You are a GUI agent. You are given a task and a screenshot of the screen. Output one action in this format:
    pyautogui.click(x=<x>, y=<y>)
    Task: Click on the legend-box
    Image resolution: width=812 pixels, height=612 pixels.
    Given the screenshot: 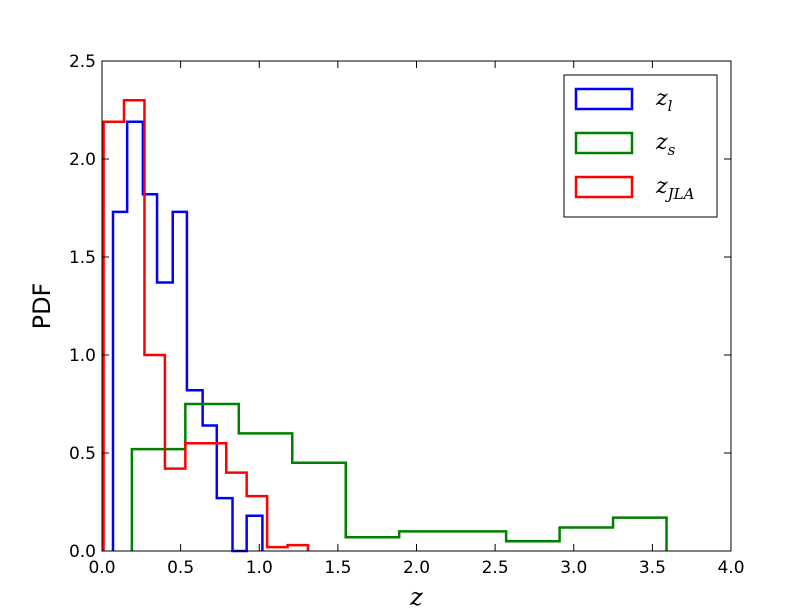 What is the action you would take?
    pyautogui.click(x=640, y=146)
    